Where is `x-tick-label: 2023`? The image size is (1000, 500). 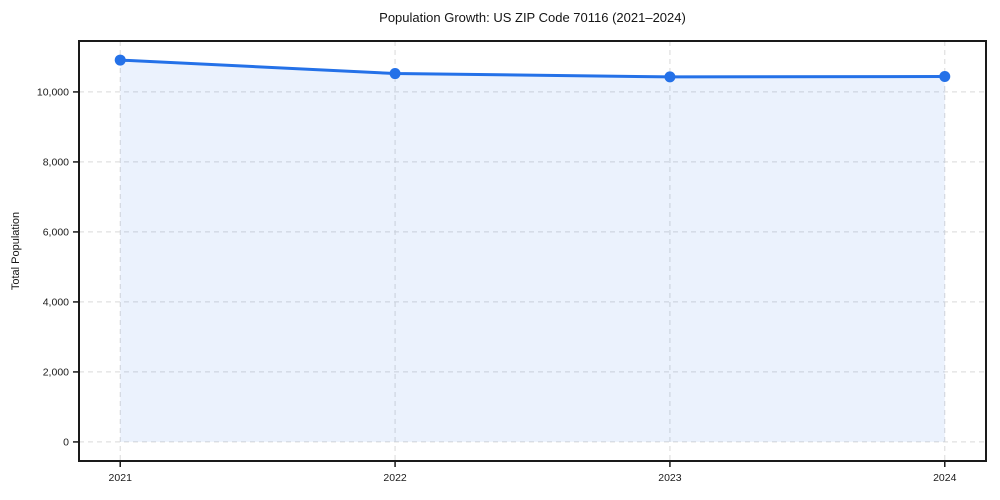 x-tick-label: 2023 is located at coordinates (670, 478).